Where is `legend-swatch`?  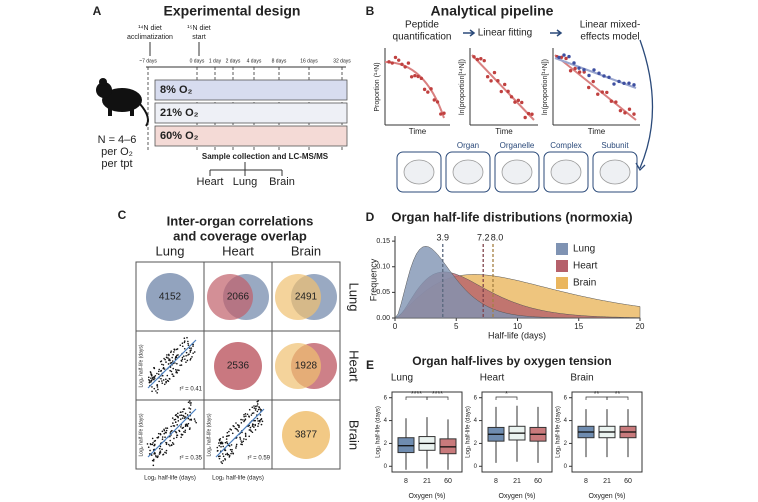 legend-swatch is located at coordinates (562, 283).